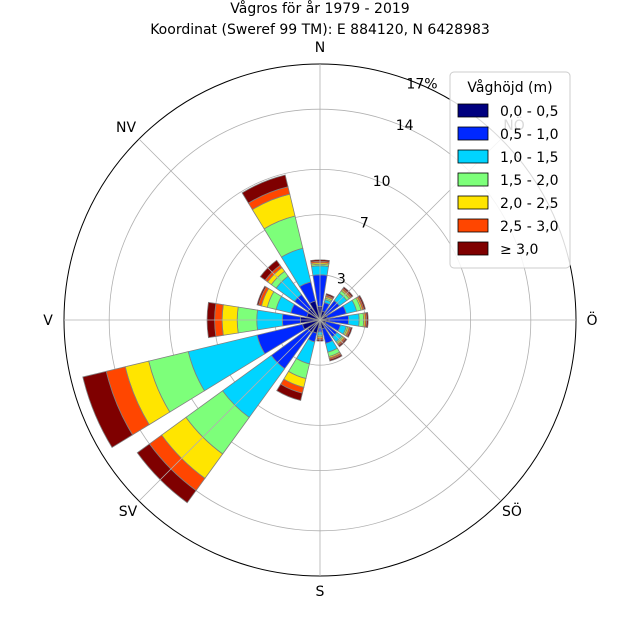  Describe the element at coordinates (341, 279) in the screenshot. I see `radial-tick-label-3: 3` at that location.